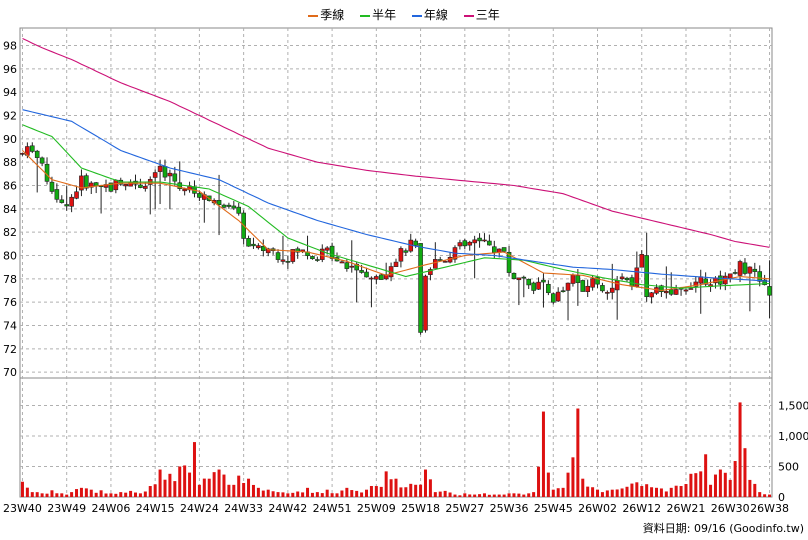 This screenshot has height=540, width=808. Describe the element at coordinates (243, 508) in the screenshot. I see `x-tick-label: 24W33` at that location.